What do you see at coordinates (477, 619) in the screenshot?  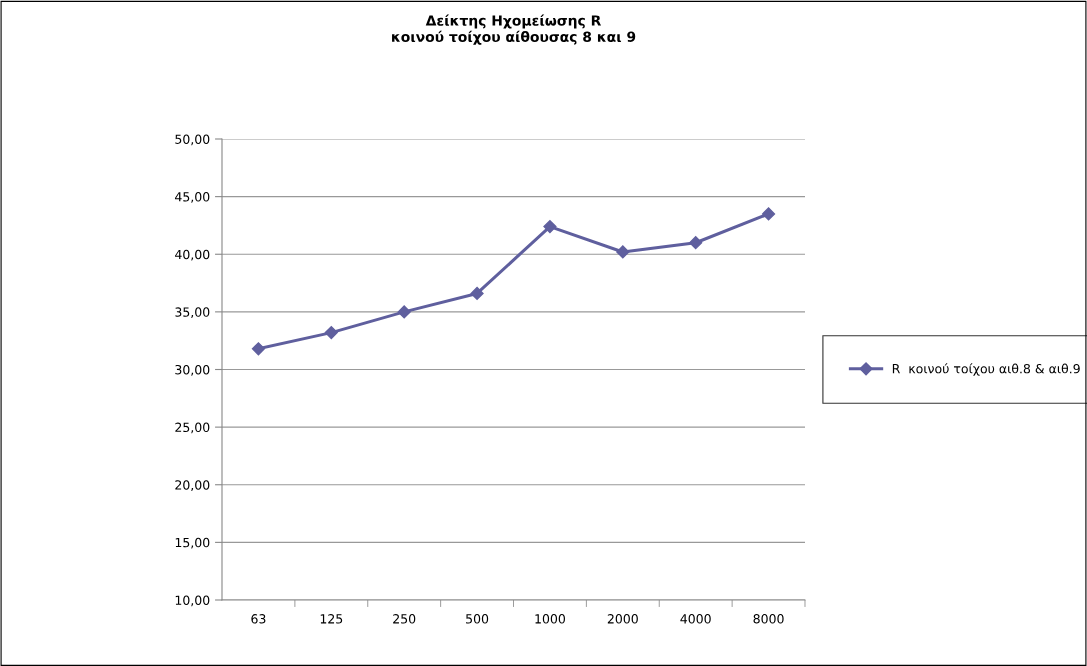 I see `x-tick-label: 500` at bounding box center [477, 619].